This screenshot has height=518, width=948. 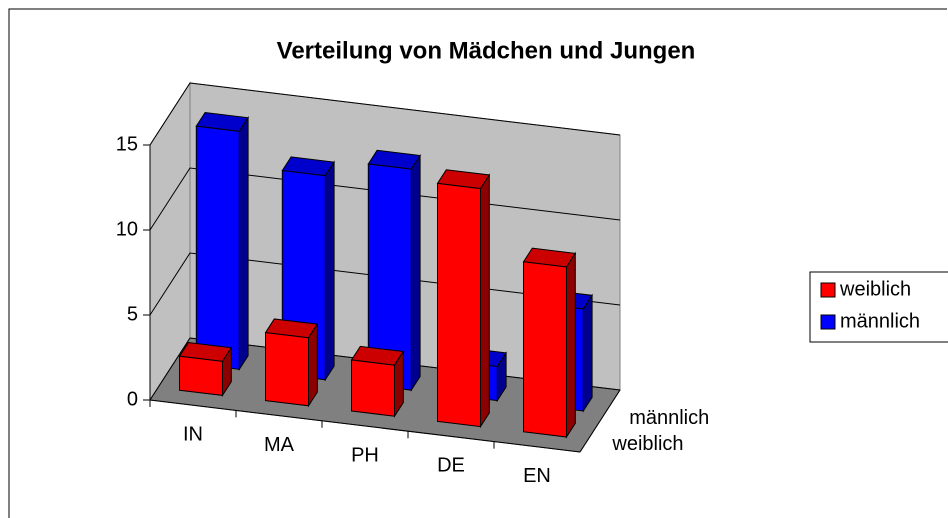 I want to click on x-tick-label: MA, so click(x=279, y=445).